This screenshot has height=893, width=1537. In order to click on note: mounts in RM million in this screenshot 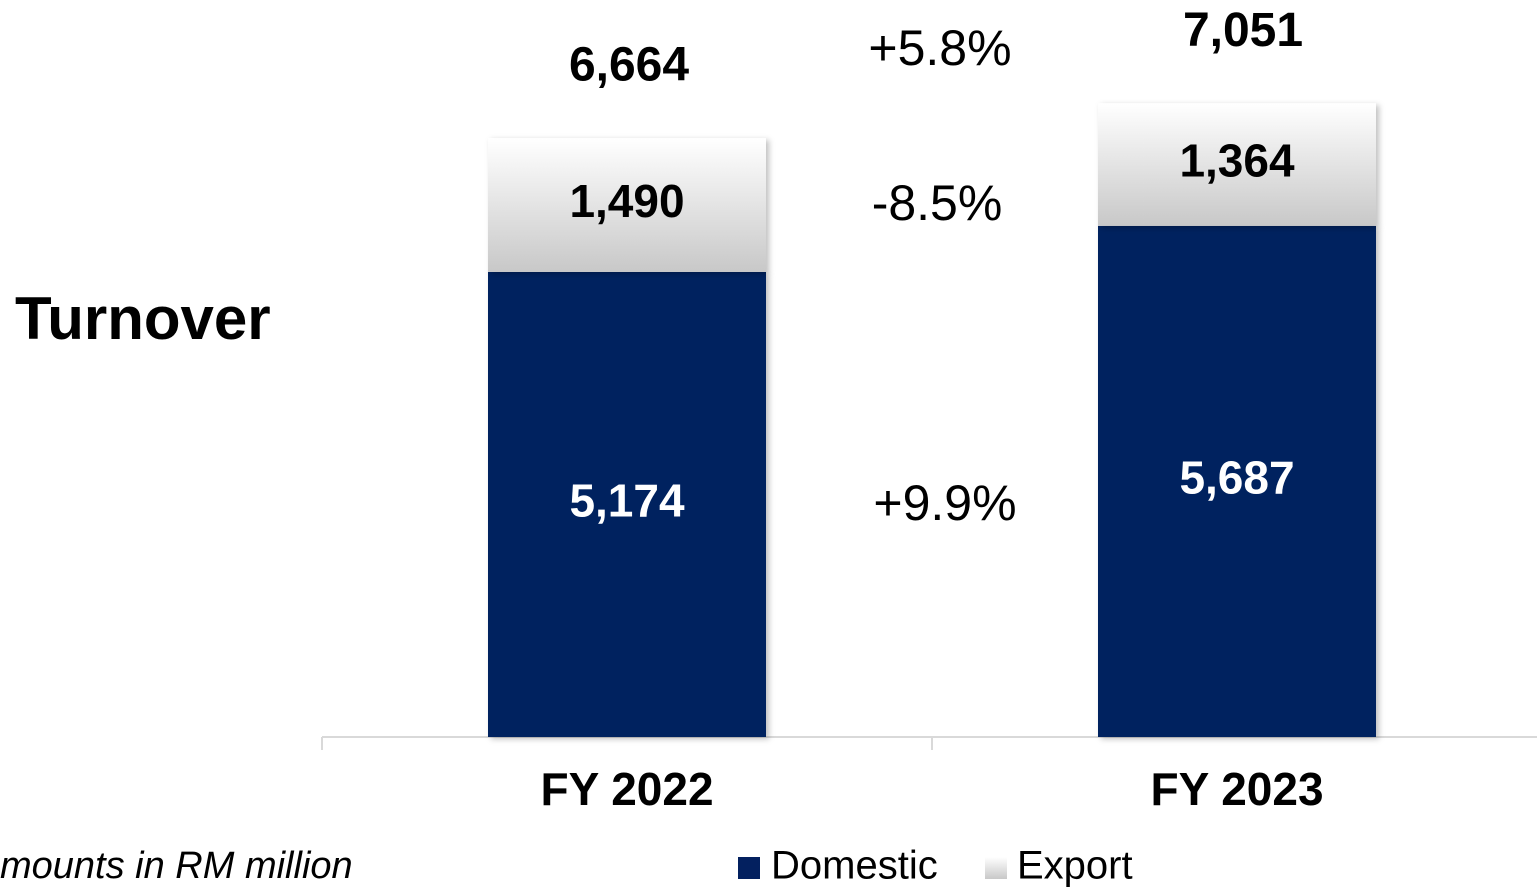, I will do `click(176, 866)`.